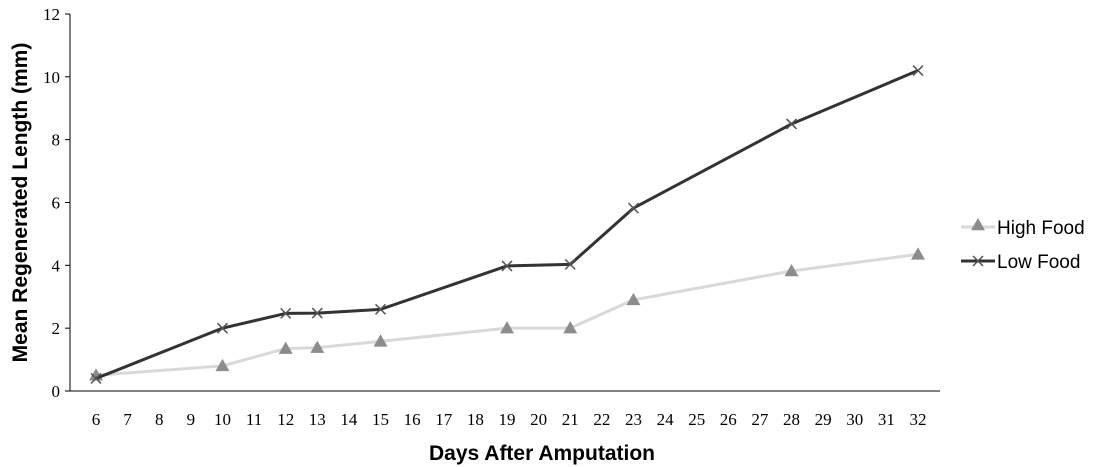 The image size is (1099, 467). I want to click on y-tick-label: 2, so click(56, 328).